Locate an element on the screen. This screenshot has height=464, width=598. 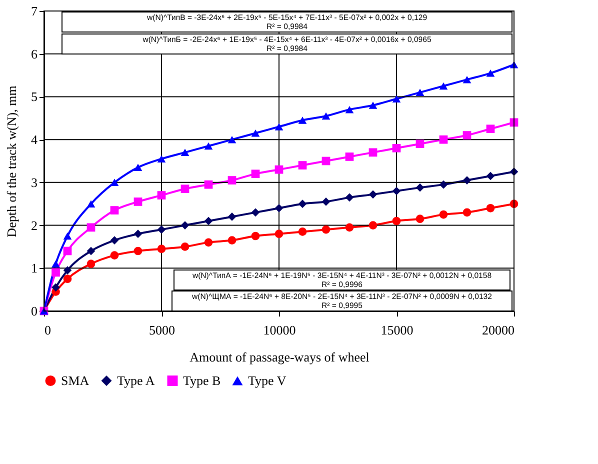
legend-label: Type V is located at coordinates (267, 380).